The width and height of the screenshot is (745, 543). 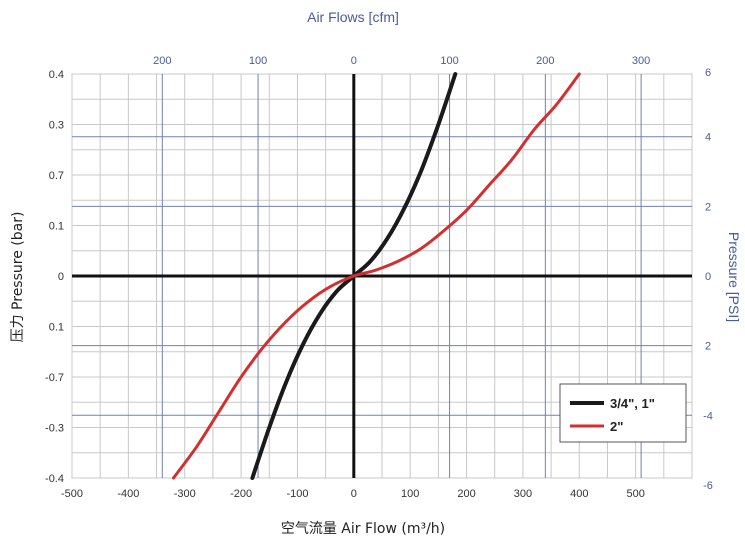 I want to click on tick-label-right: 0, so click(x=708, y=277).